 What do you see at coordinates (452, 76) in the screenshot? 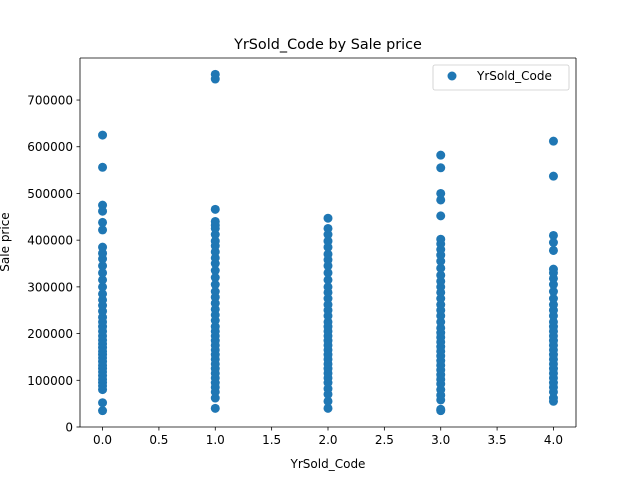
I see `legend-marker` at bounding box center [452, 76].